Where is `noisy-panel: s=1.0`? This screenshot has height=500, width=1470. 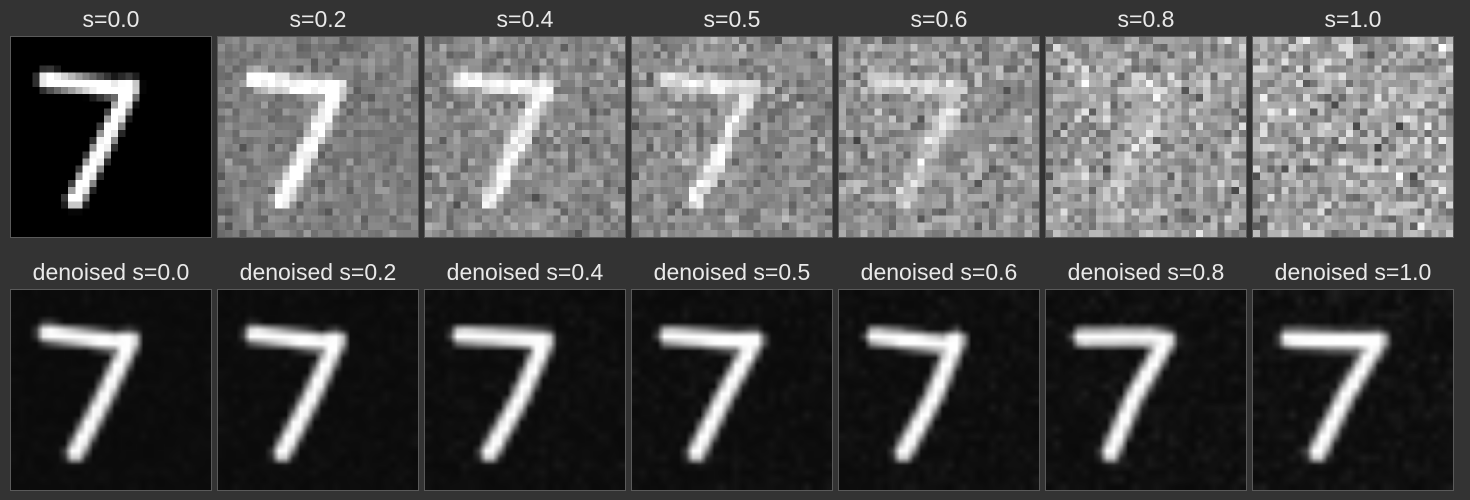 noisy-panel: s=1.0 is located at coordinates (1353, 119).